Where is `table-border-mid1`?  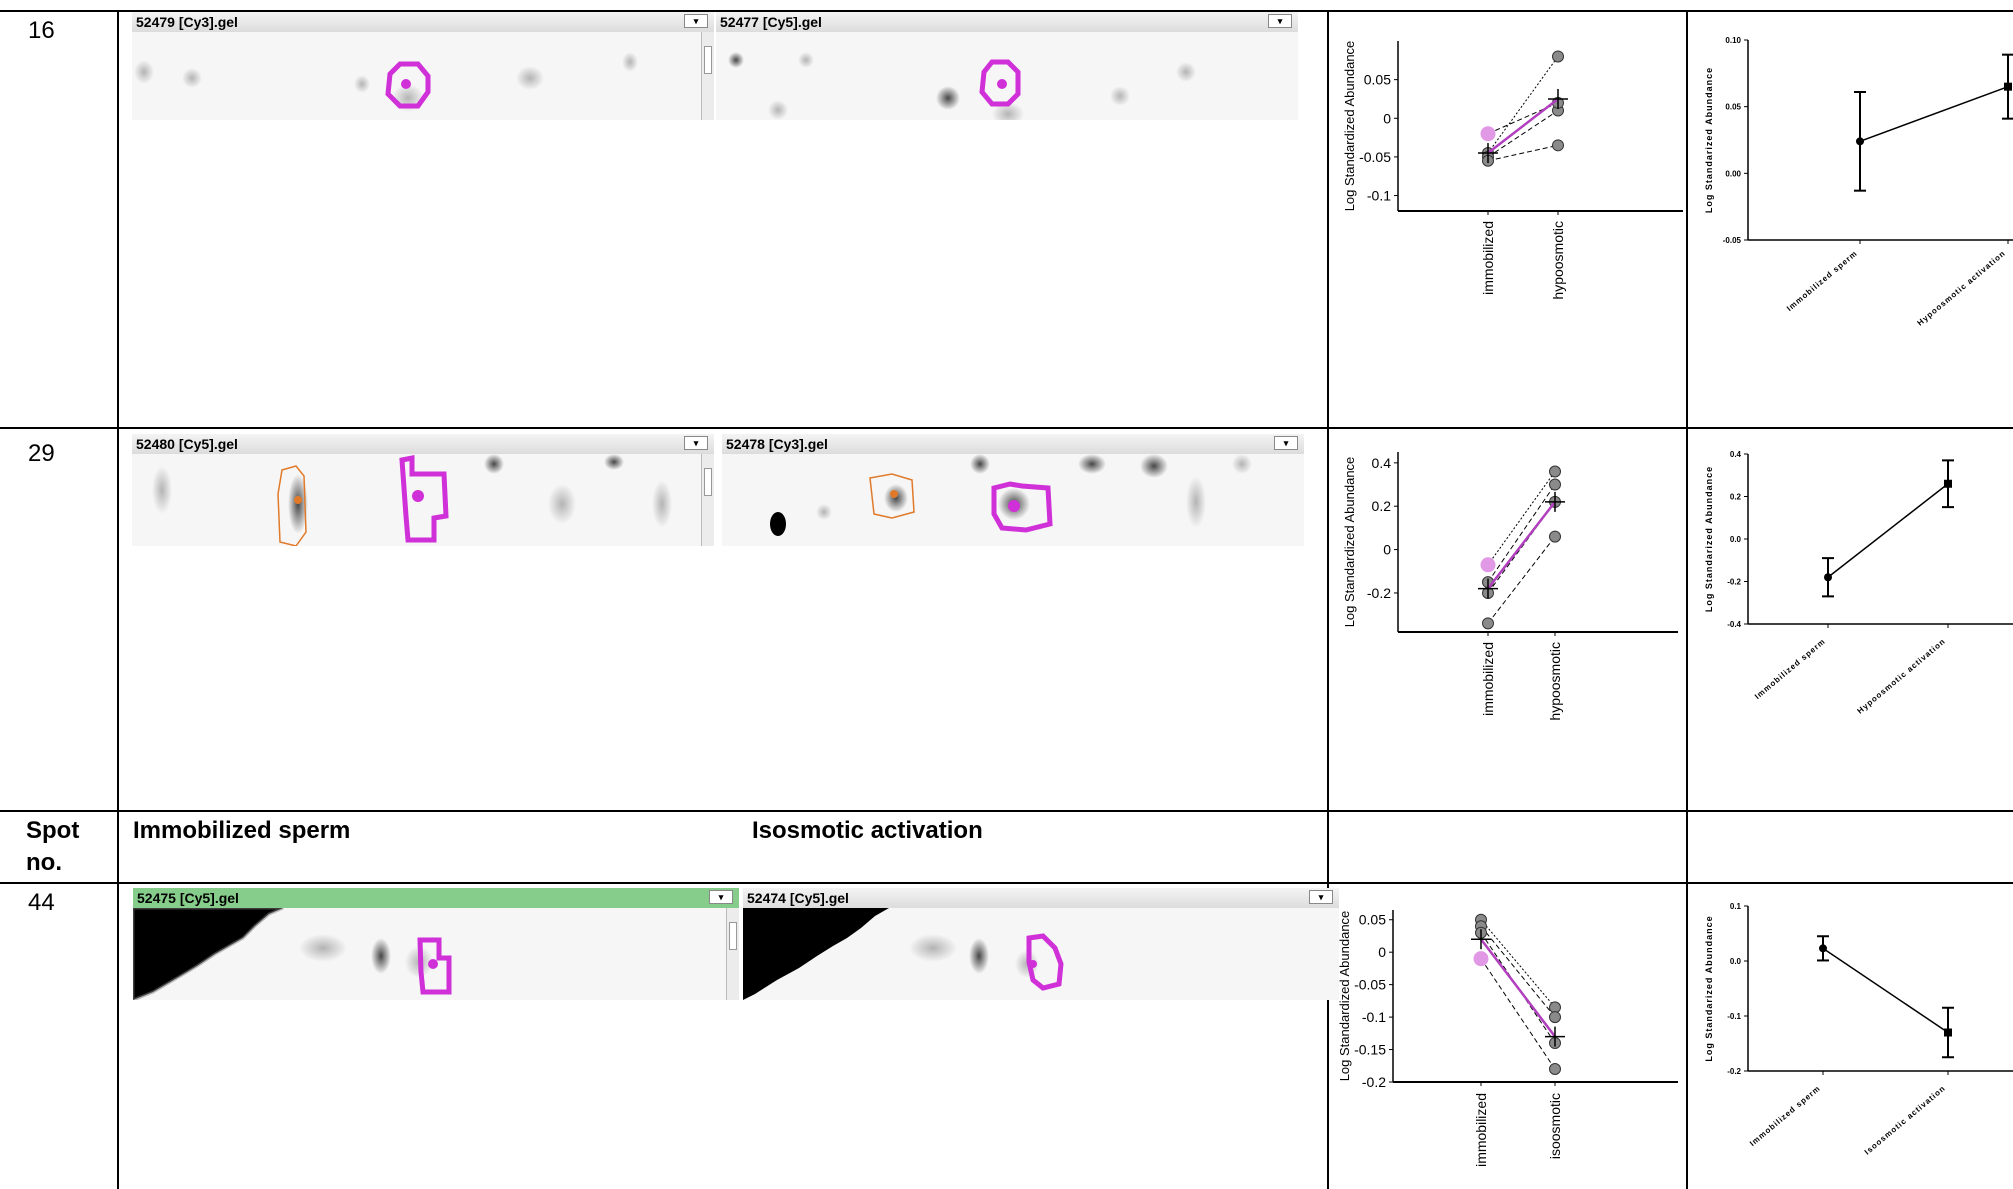
table-border-mid1 is located at coordinates (1328, 599).